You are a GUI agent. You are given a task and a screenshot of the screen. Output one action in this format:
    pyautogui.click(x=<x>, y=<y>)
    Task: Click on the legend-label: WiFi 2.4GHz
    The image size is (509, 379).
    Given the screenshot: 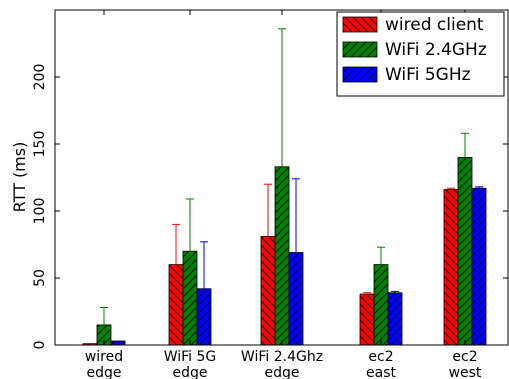 What is the action you would take?
    pyautogui.click(x=436, y=50)
    